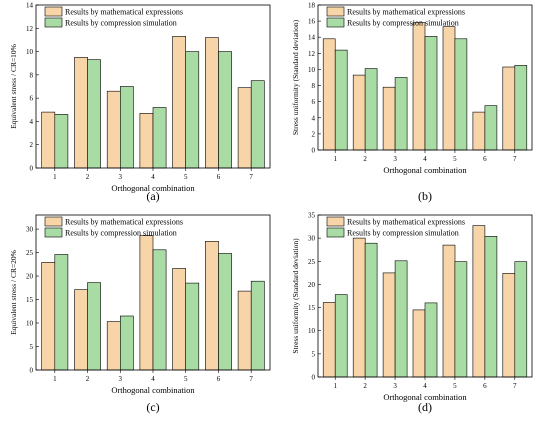 The width and height of the screenshot is (550, 426). I want to click on x-tick-label: 7, so click(515, 159).